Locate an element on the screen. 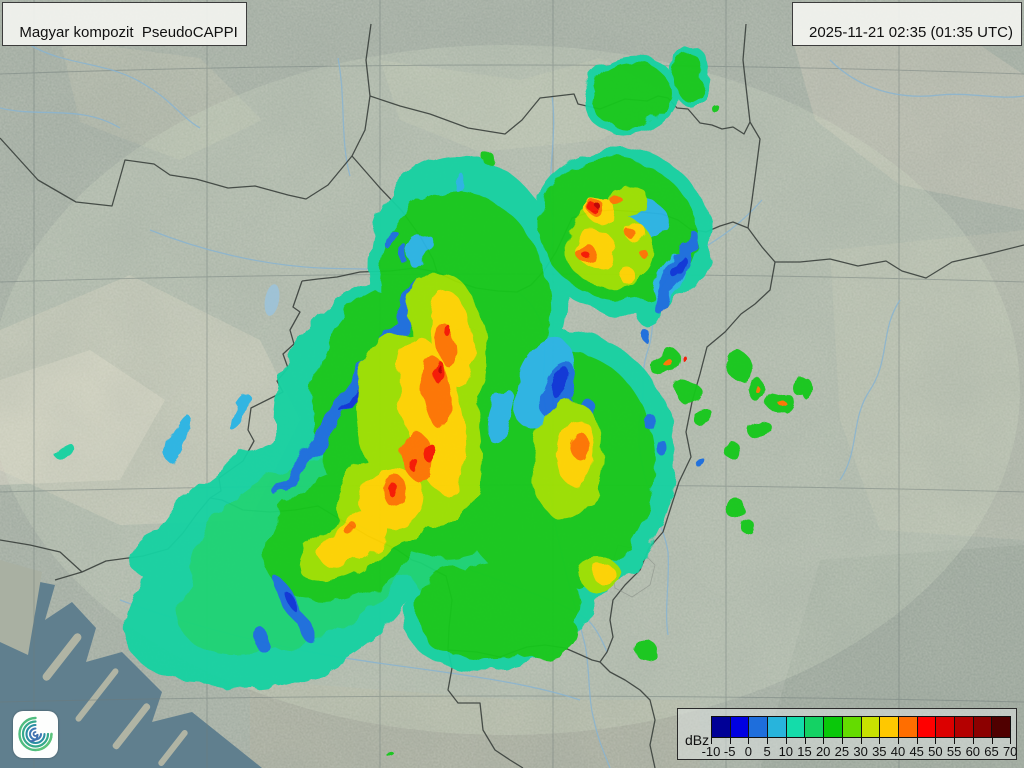 Image resolution: width=1024 pixels, height=768 pixels. legend-tick-label: 65 is located at coordinates (991, 751).